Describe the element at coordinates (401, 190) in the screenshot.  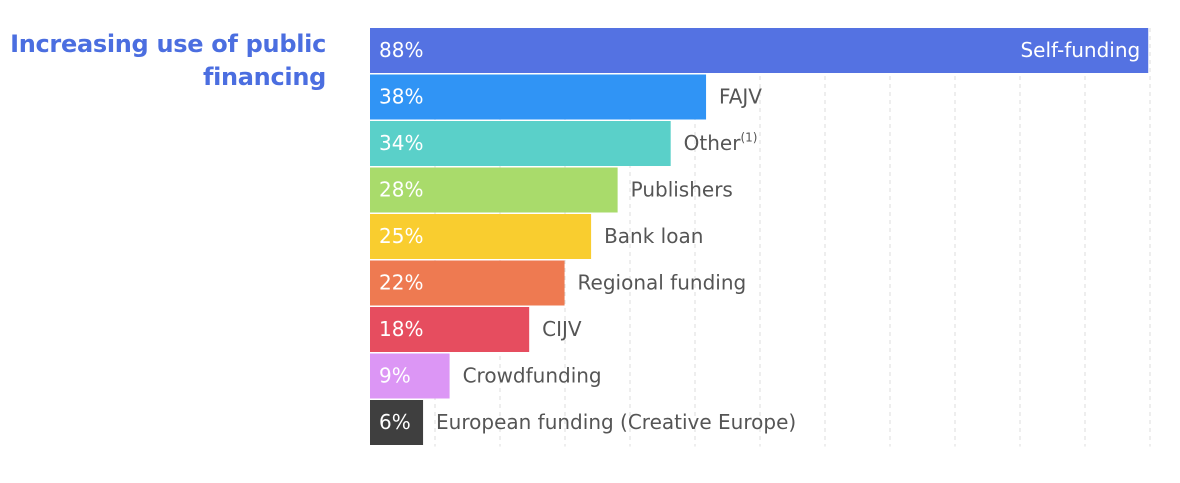
I see `value-label: 28%` at that location.